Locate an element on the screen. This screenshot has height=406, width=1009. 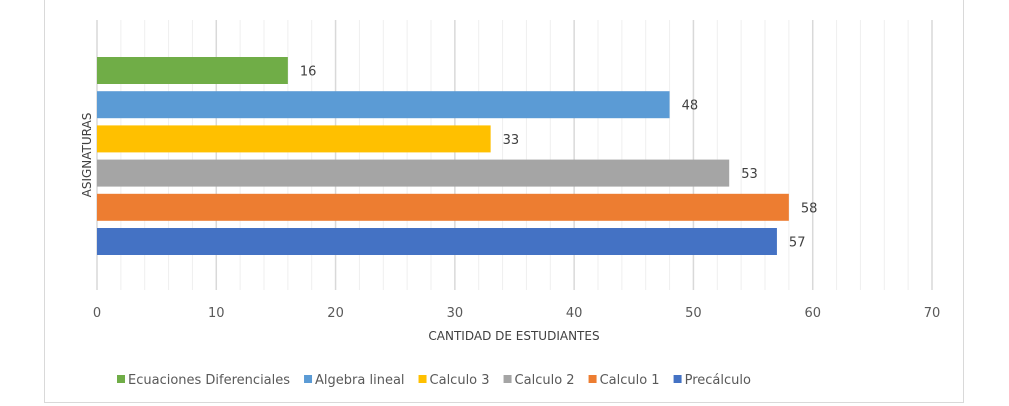
data-label: 53 is located at coordinates (749, 174).